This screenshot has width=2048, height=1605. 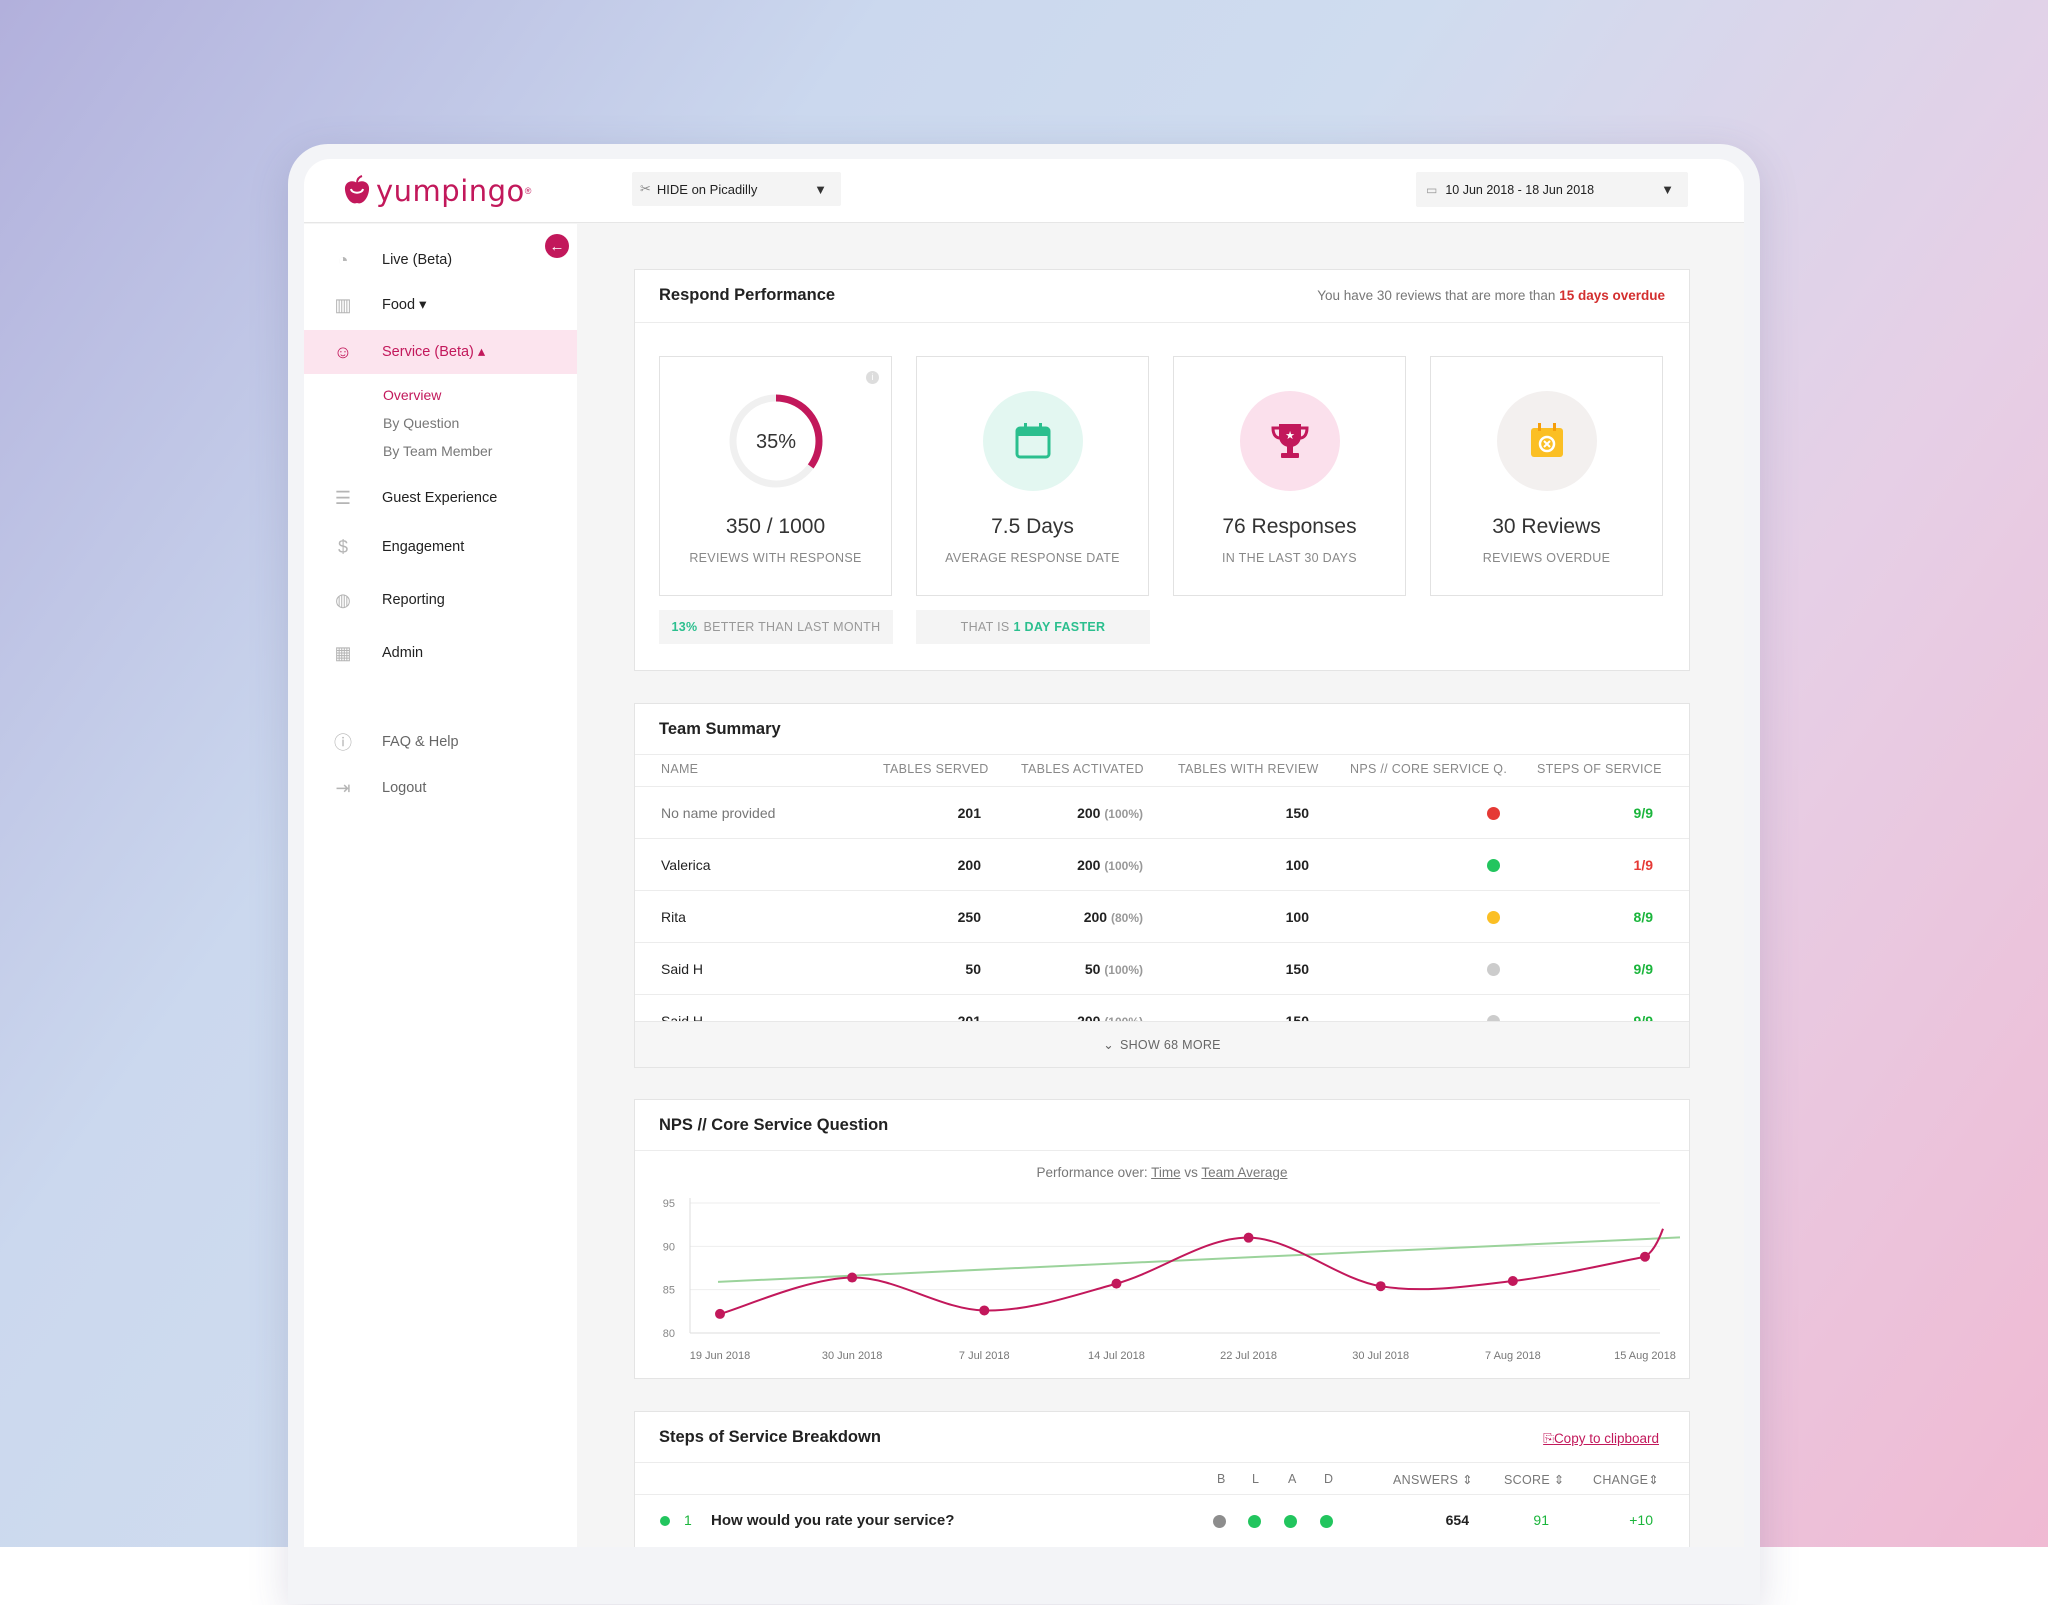 I want to click on column-header-steps: STEPS OF SERVICE, so click(x=1599, y=769).